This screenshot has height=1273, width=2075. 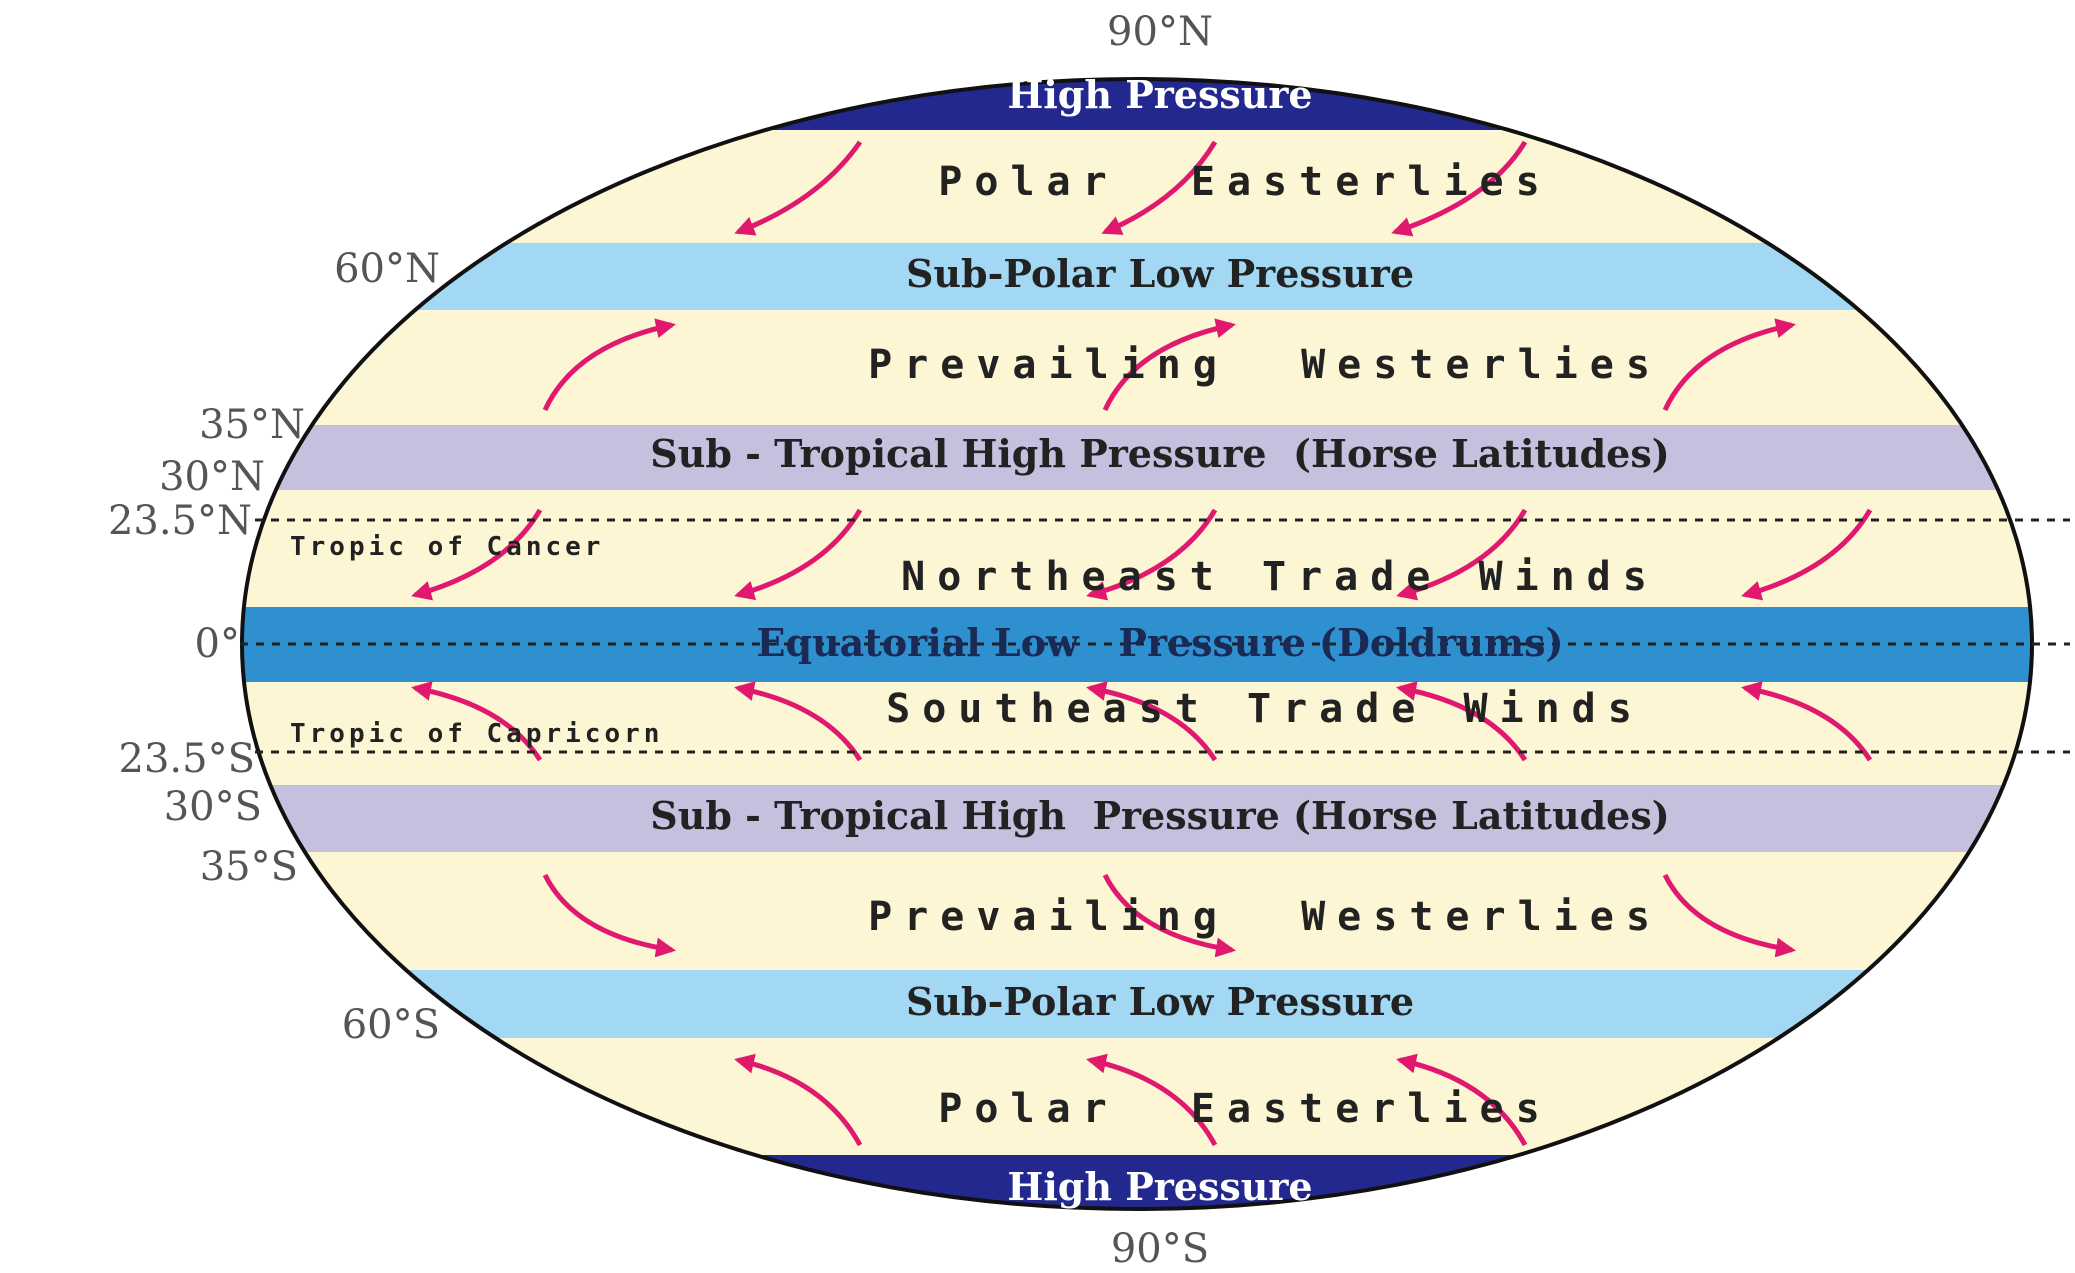 I want to click on south-pole-label: 90°S, so click(x=1160, y=1249).